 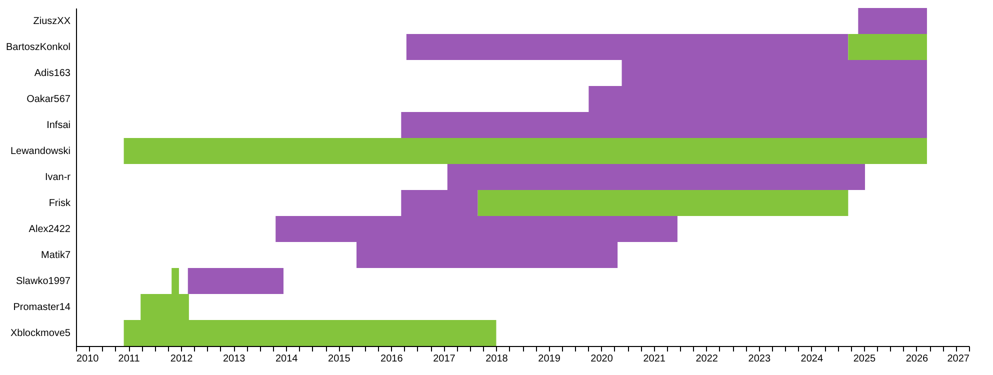 What do you see at coordinates (444, 359) in the screenshot?
I see `x-tick-label: 2017` at bounding box center [444, 359].